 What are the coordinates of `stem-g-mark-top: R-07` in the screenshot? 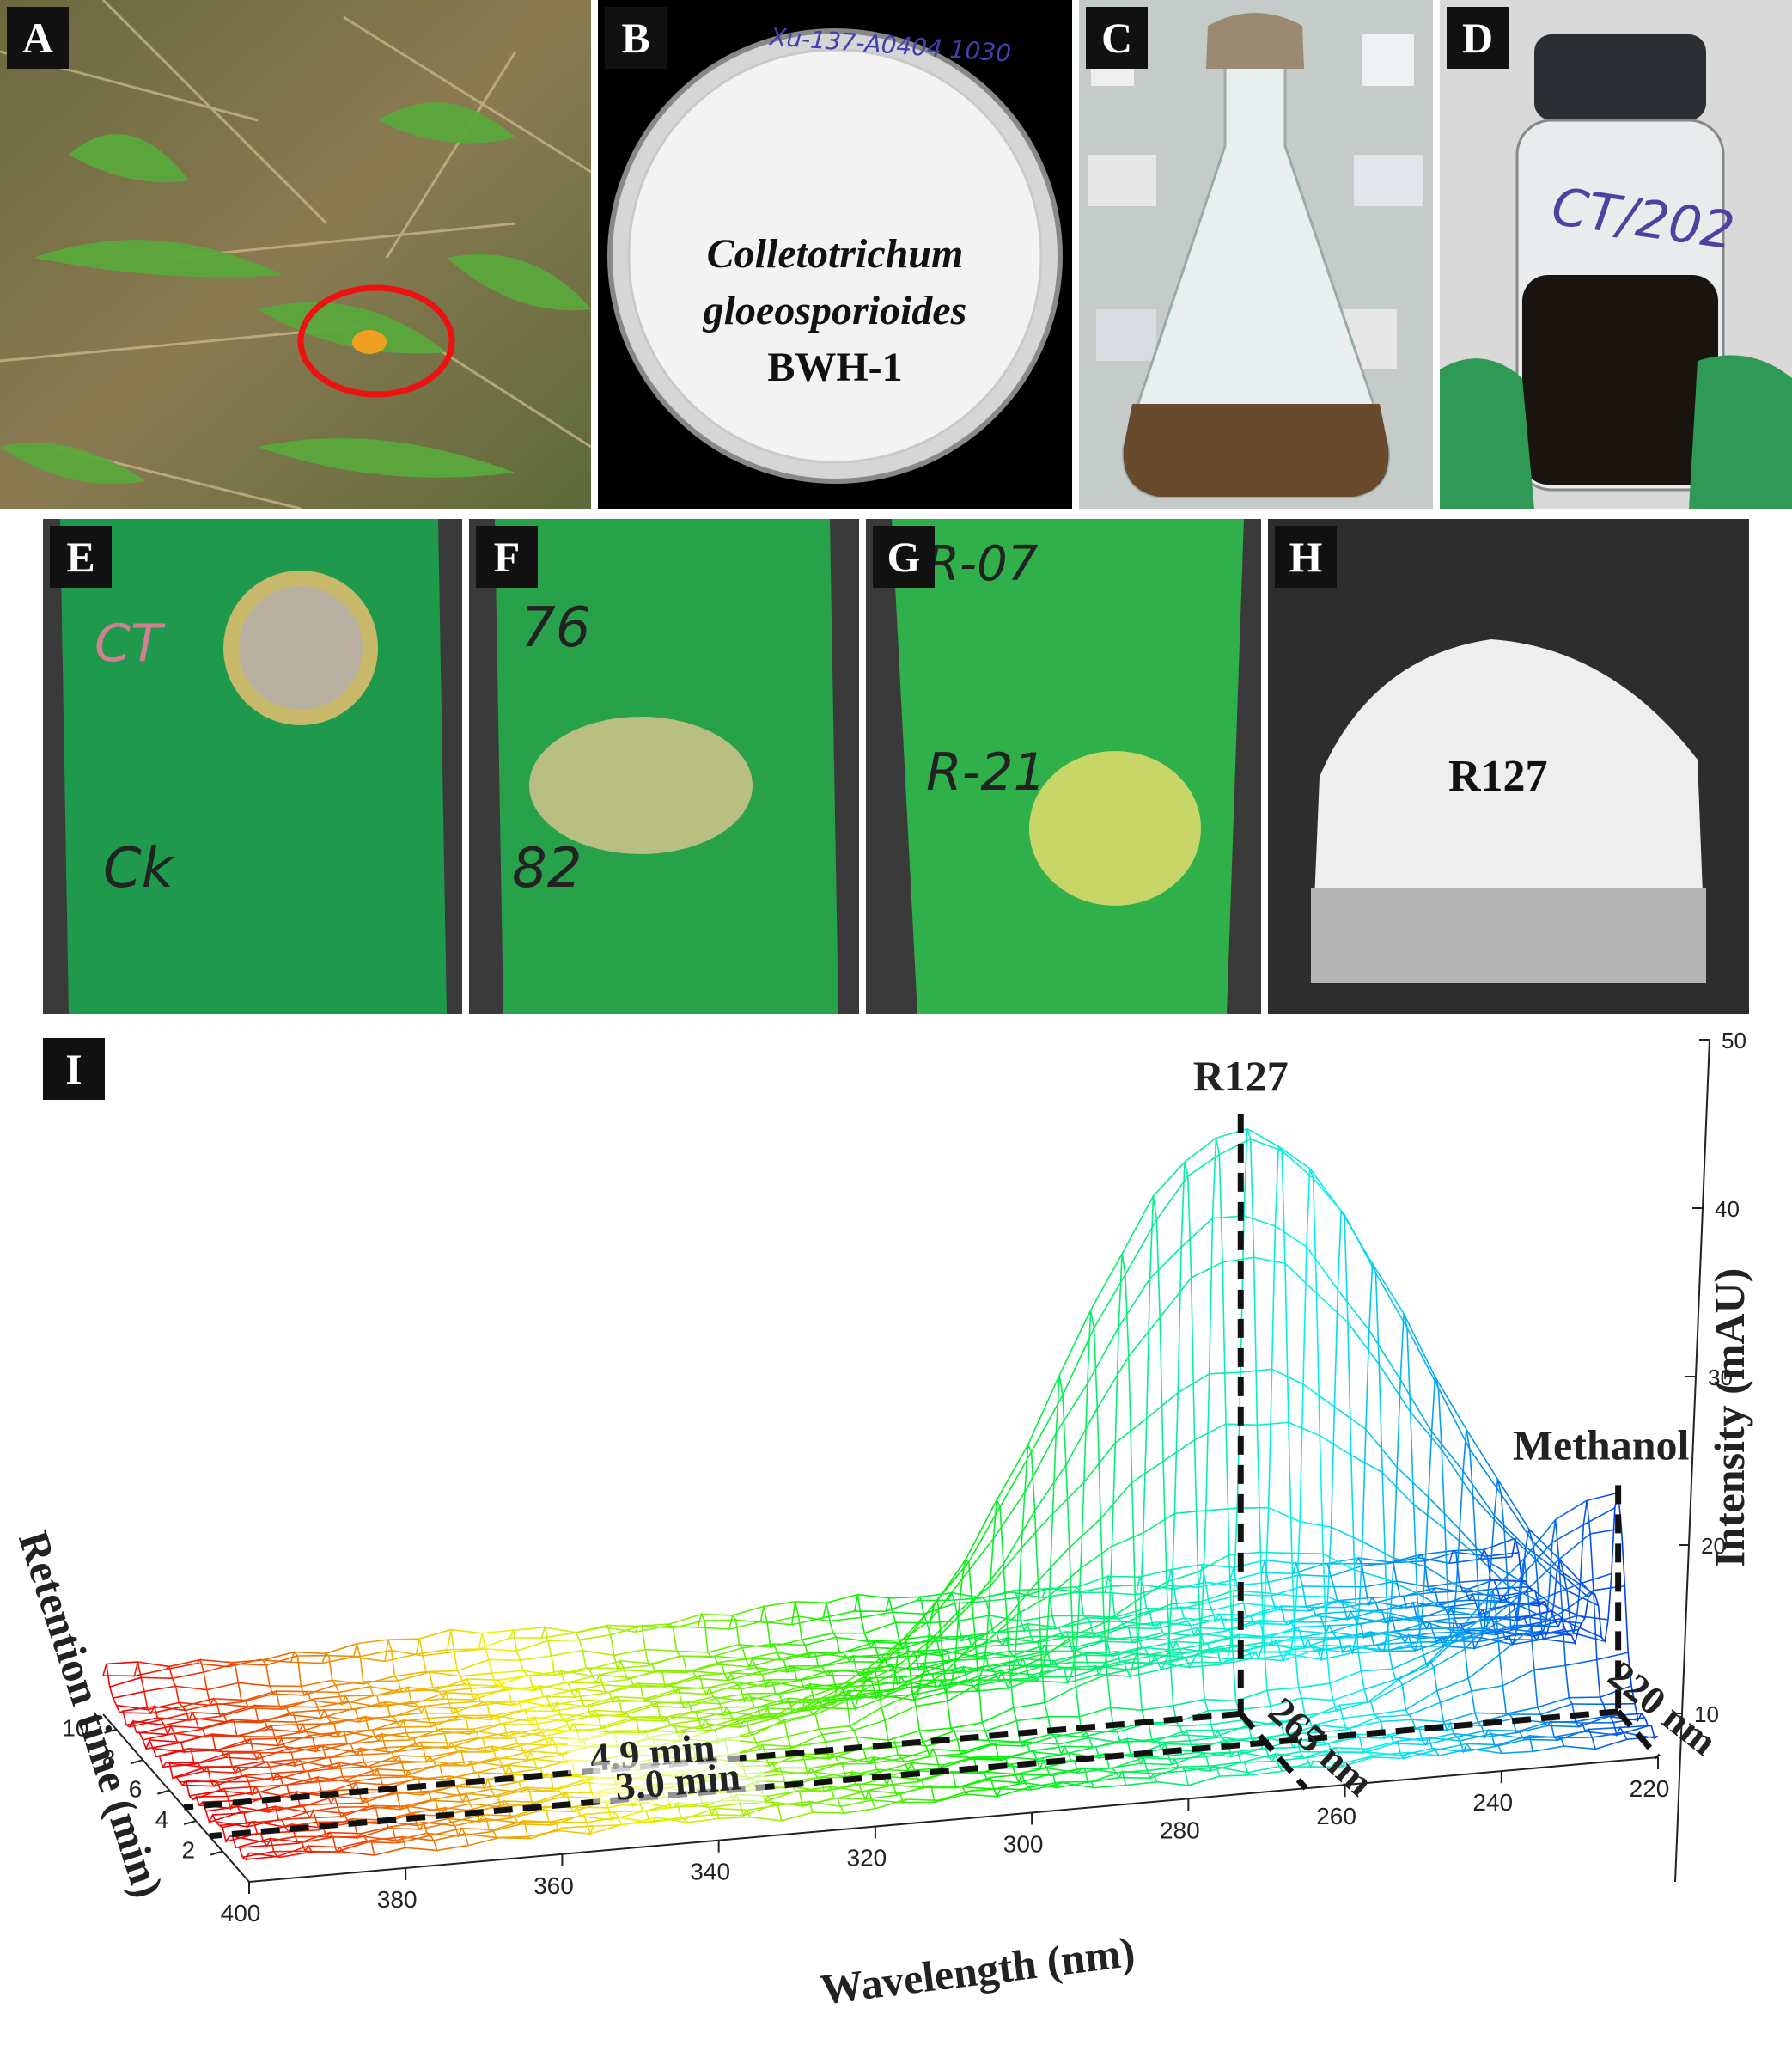 It's located at (982, 564).